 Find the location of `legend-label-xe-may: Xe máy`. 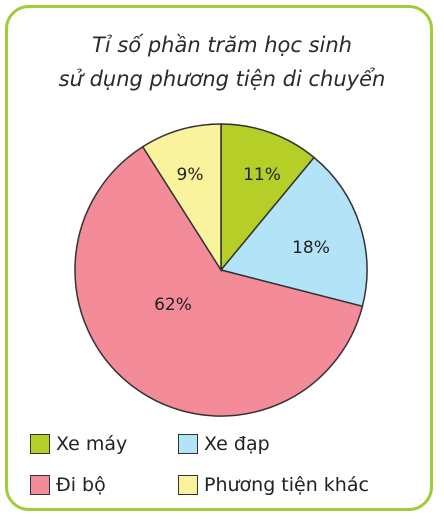

legend-label-xe-may: Xe máy is located at coordinates (92, 444).